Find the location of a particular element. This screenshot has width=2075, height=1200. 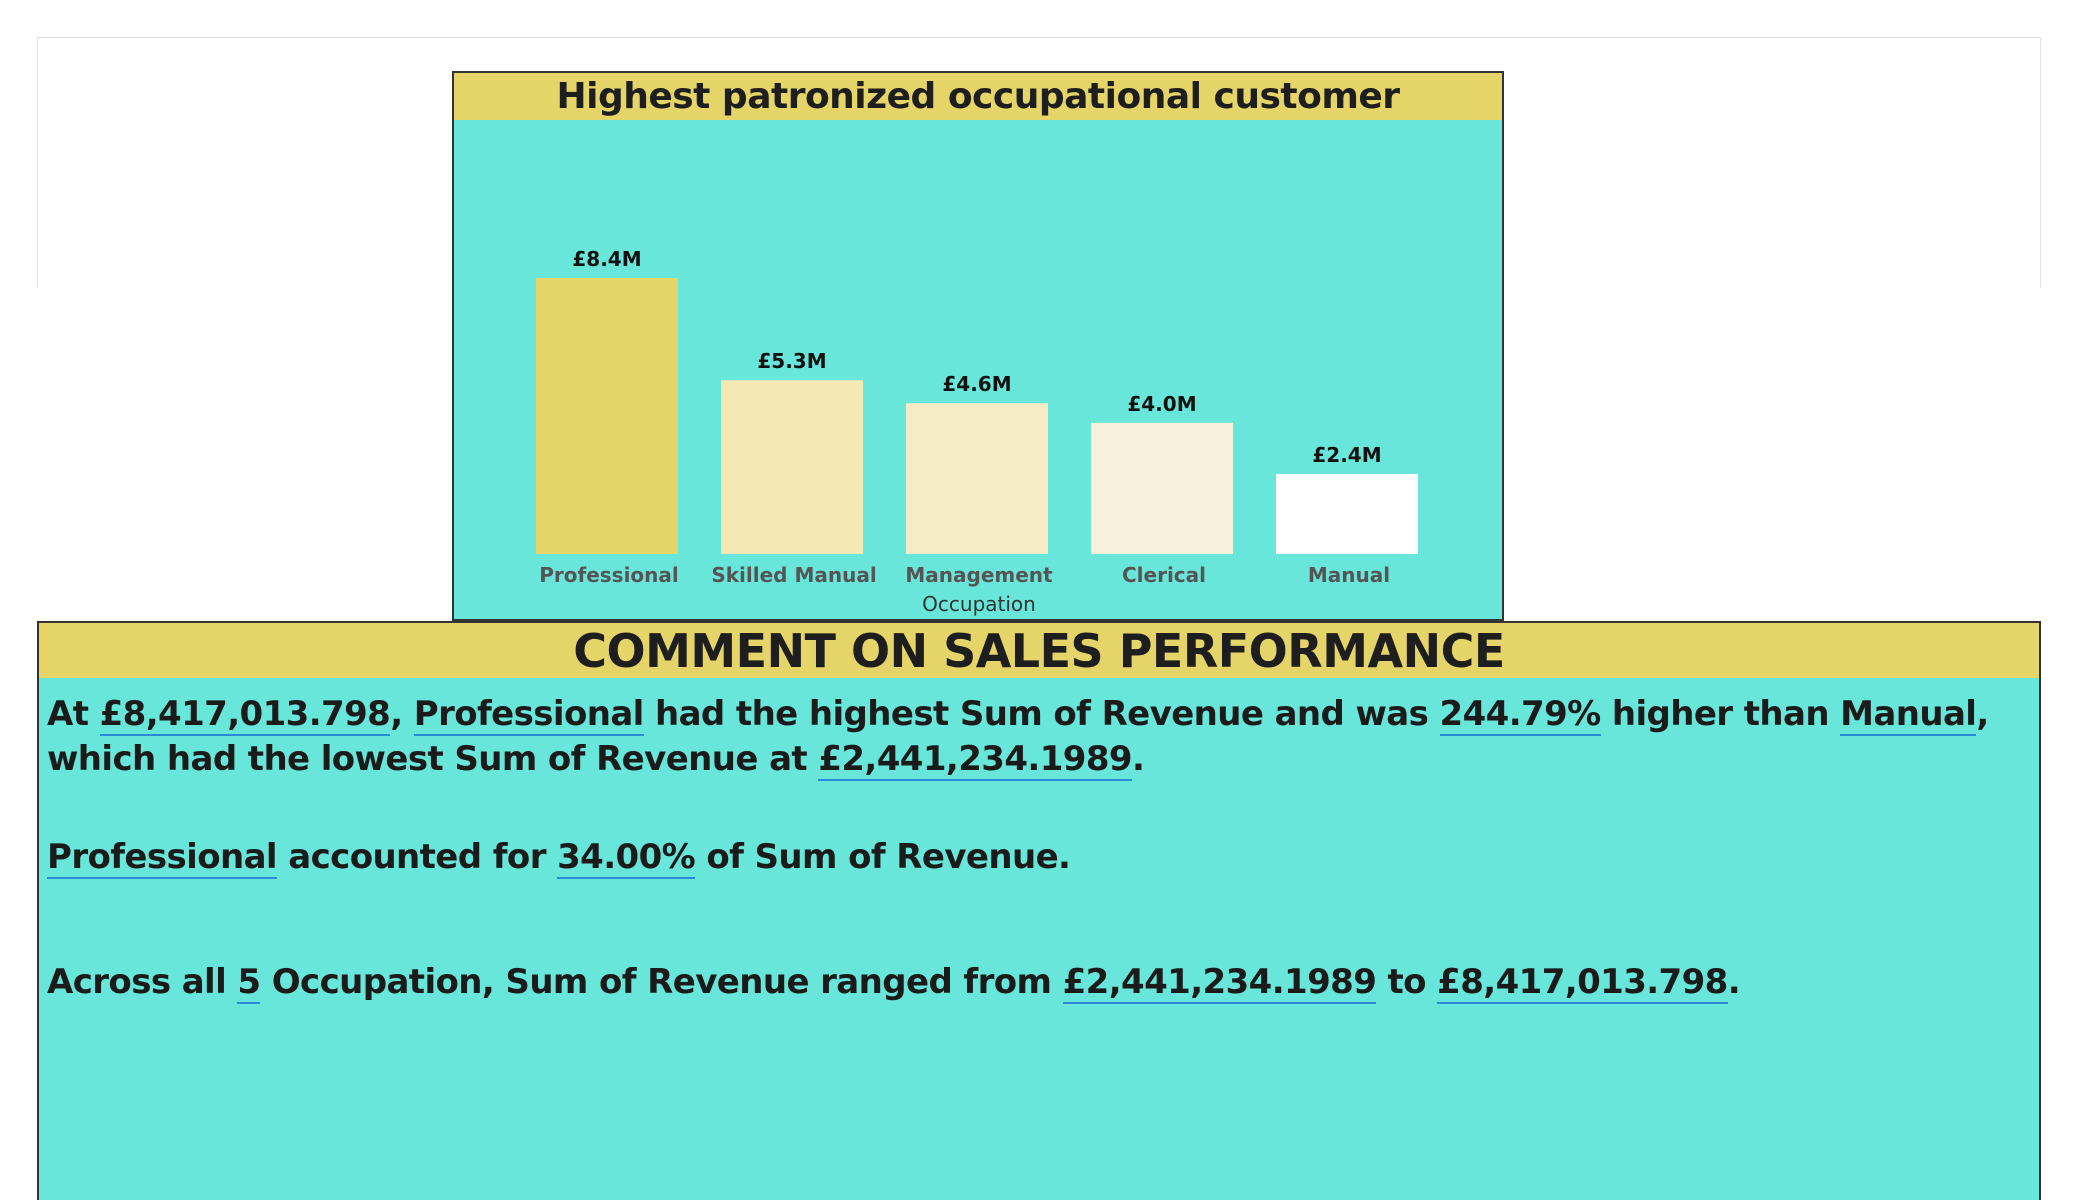

occupation-count-value: 5 is located at coordinates (249, 983).